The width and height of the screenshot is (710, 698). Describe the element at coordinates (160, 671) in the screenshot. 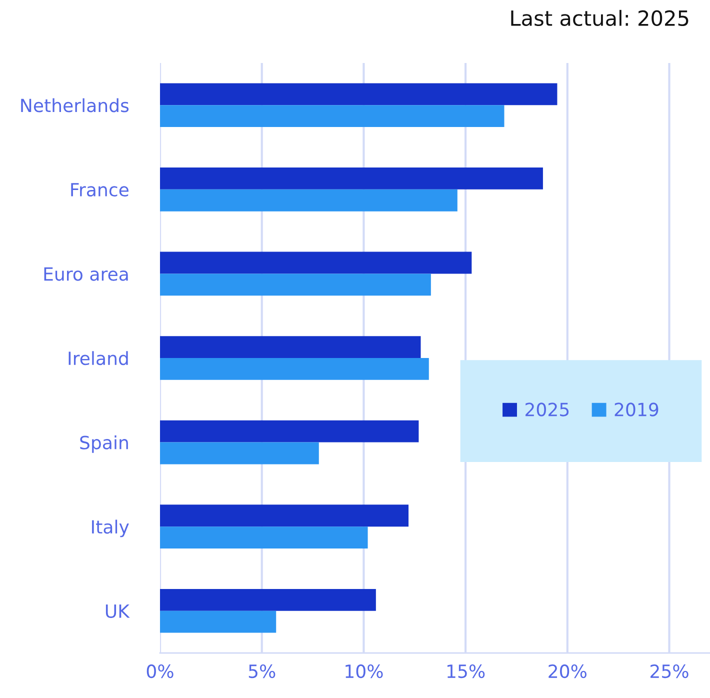

I see `x-tick-label: 0%` at that location.